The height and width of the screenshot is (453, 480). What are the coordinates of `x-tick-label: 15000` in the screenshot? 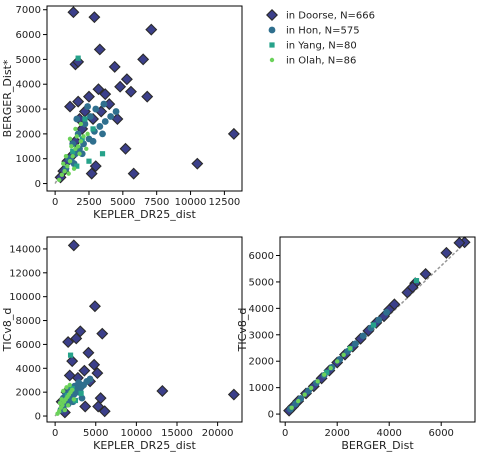 It's located at (177, 433).